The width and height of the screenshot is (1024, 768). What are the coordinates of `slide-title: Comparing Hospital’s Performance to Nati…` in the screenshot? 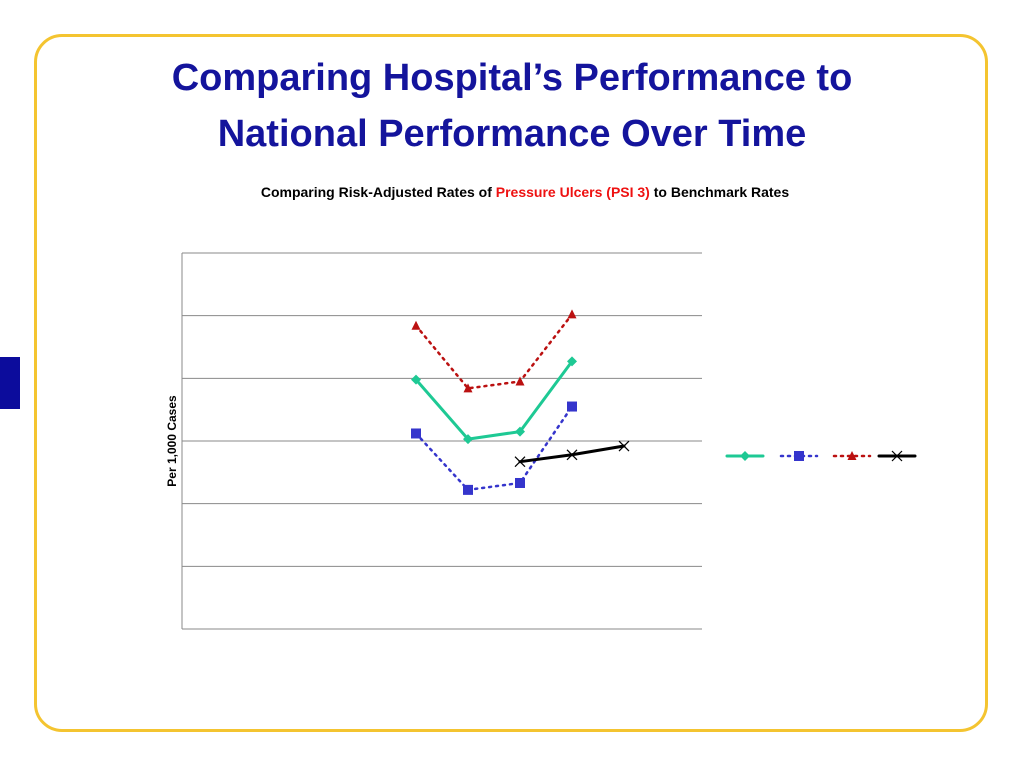 It's located at (512, 106).